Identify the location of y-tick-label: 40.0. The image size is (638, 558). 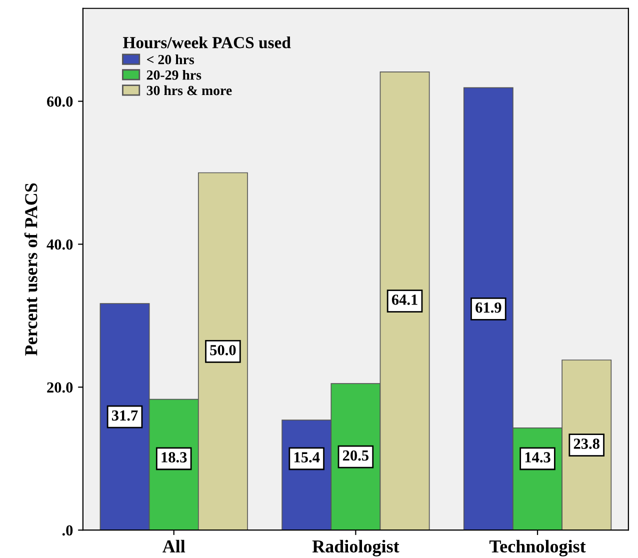
(59, 244).